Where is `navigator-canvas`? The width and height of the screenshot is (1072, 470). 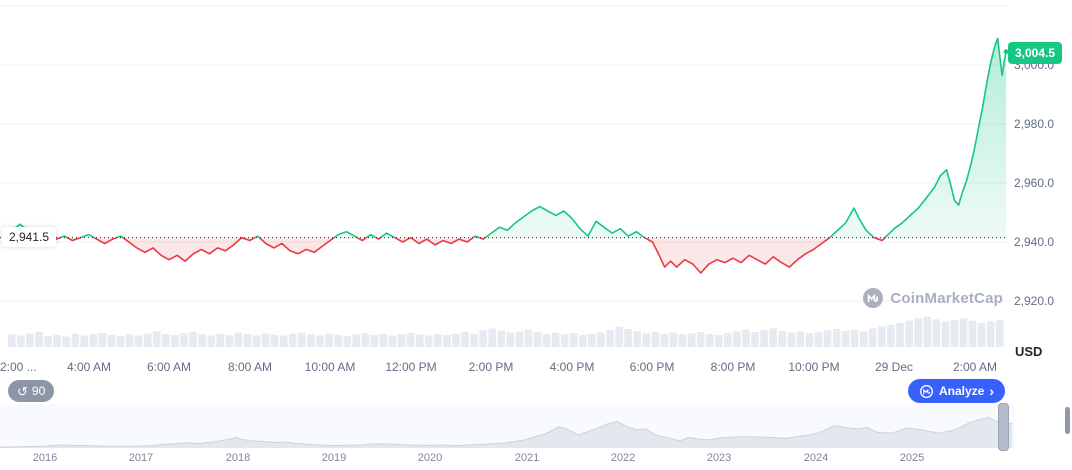
navigator-canvas is located at coordinates (507, 426).